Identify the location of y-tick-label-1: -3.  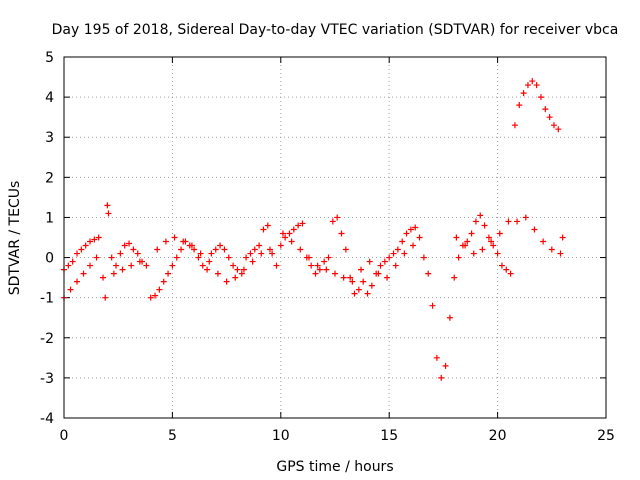
(47, 379).